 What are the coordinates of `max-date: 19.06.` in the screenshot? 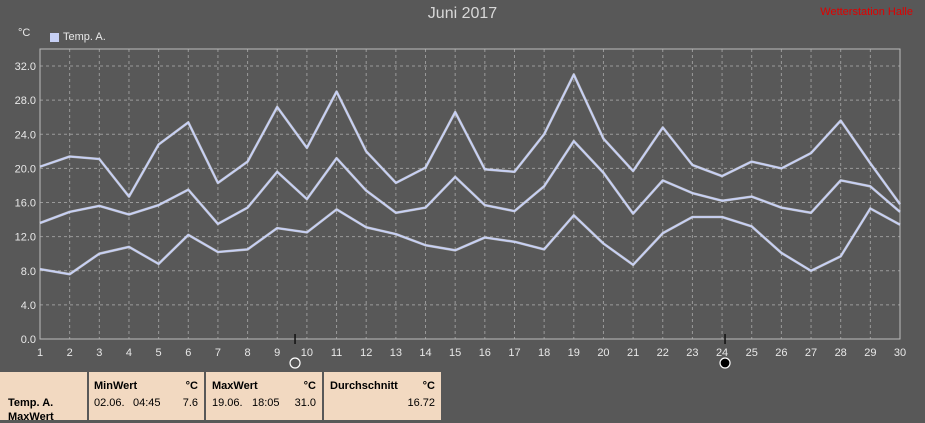 It's located at (227, 403).